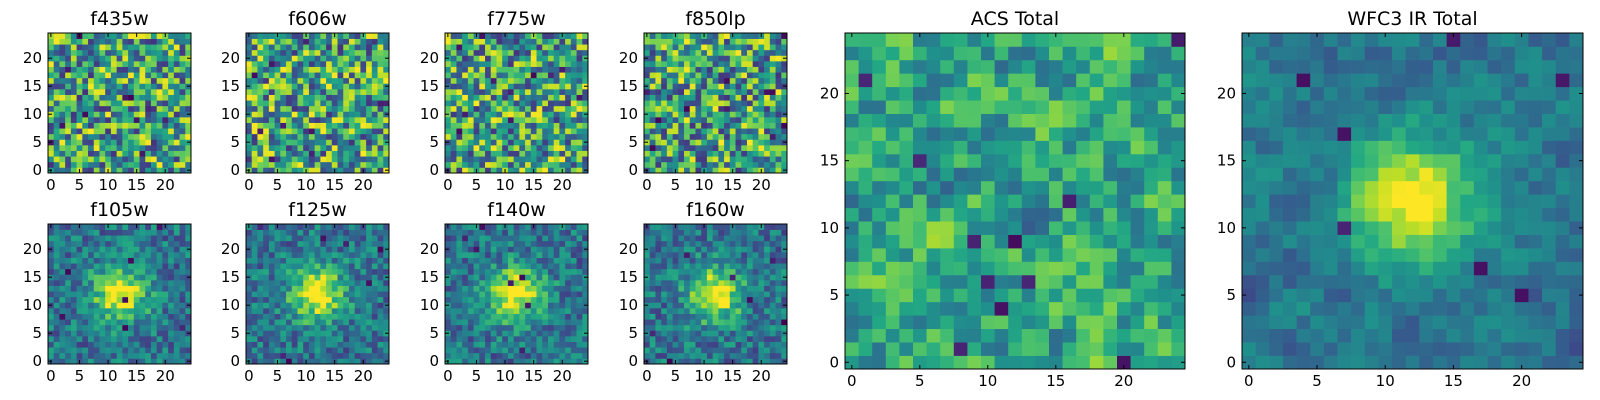  Describe the element at coordinates (434, 170) in the screenshot. I see `y-tick-label: 0` at that location.